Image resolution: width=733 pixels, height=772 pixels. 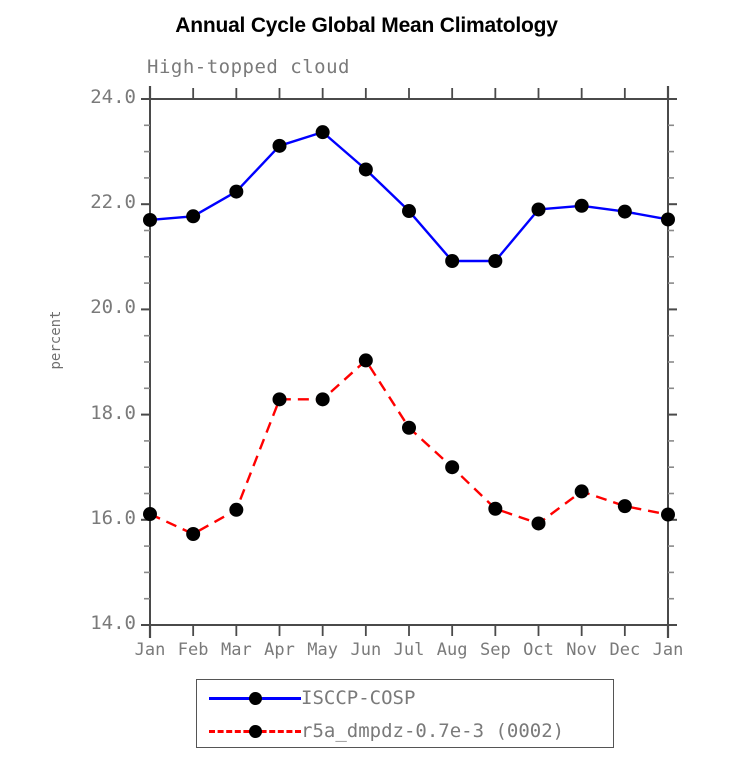 I want to click on y-tick-label: 22.0, so click(x=113, y=202).